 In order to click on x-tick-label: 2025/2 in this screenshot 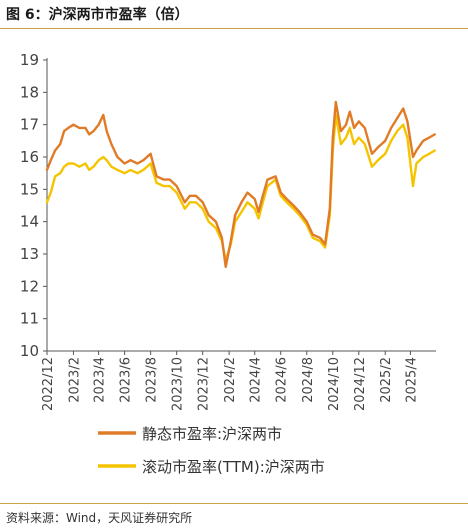, I will do `click(386, 380)`.